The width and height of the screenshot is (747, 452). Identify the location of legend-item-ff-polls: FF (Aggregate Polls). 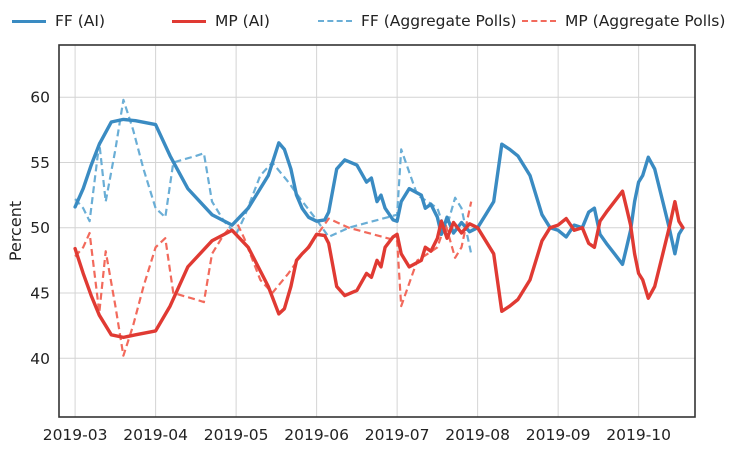
(417, 21).